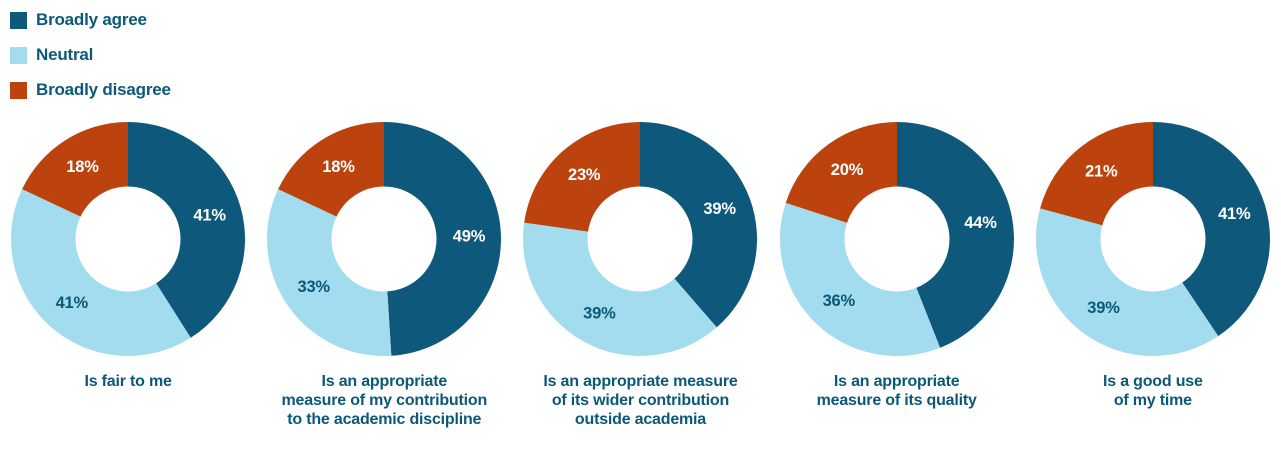 The height and width of the screenshot is (449, 1281). I want to click on donut-contribution-discipline-svg: 49% 33% 18%, so click(384, 239).